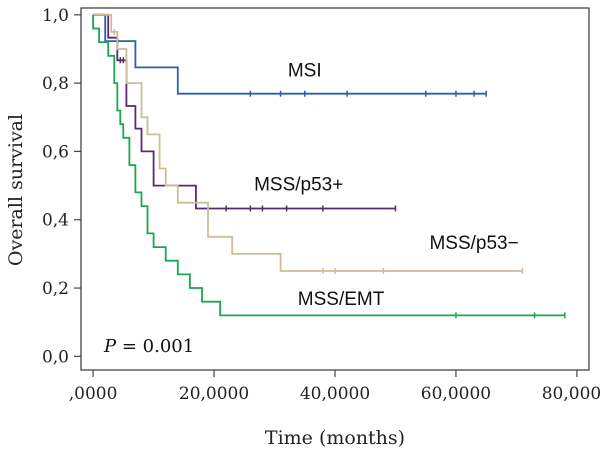 The image size is (600, 453). Describe the element at coordinates (214, 394) in the screenshot. I see `x-tick-label: 20,0000` at that location.